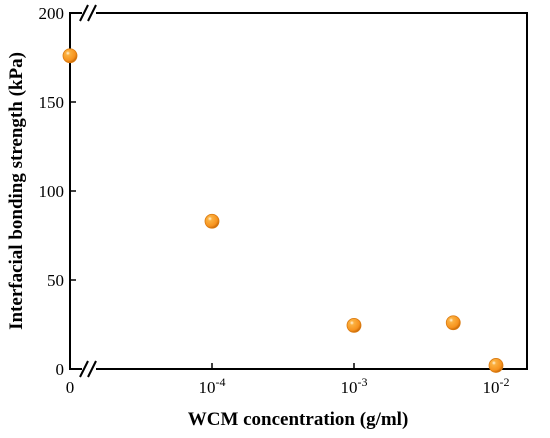  What do you see at coordinates (298, 419) in the screenshot?
I see `x-axis-title: WCM concentration (g/ml)` at bounding box center [298, 419].